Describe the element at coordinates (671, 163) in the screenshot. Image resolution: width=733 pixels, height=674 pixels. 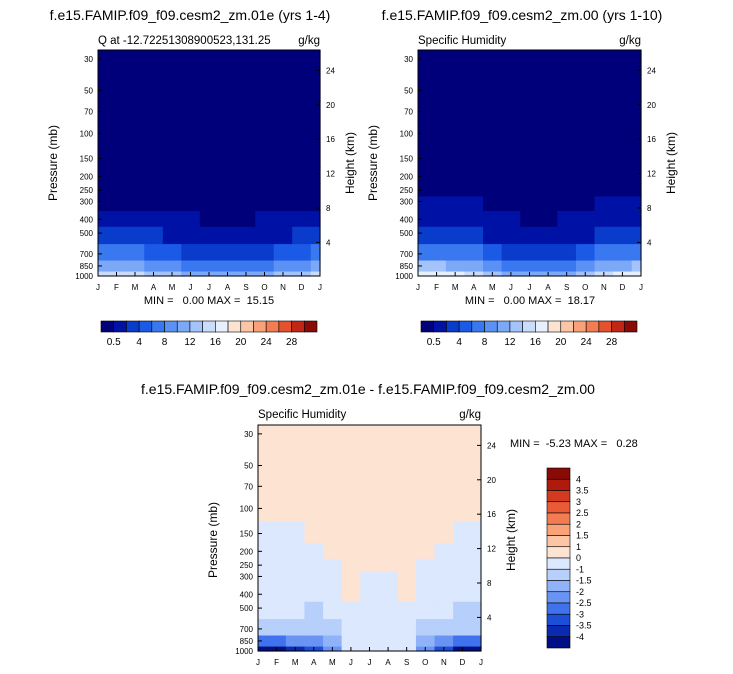
I see `panel-2-y-right-label: Height (km)` at that location.